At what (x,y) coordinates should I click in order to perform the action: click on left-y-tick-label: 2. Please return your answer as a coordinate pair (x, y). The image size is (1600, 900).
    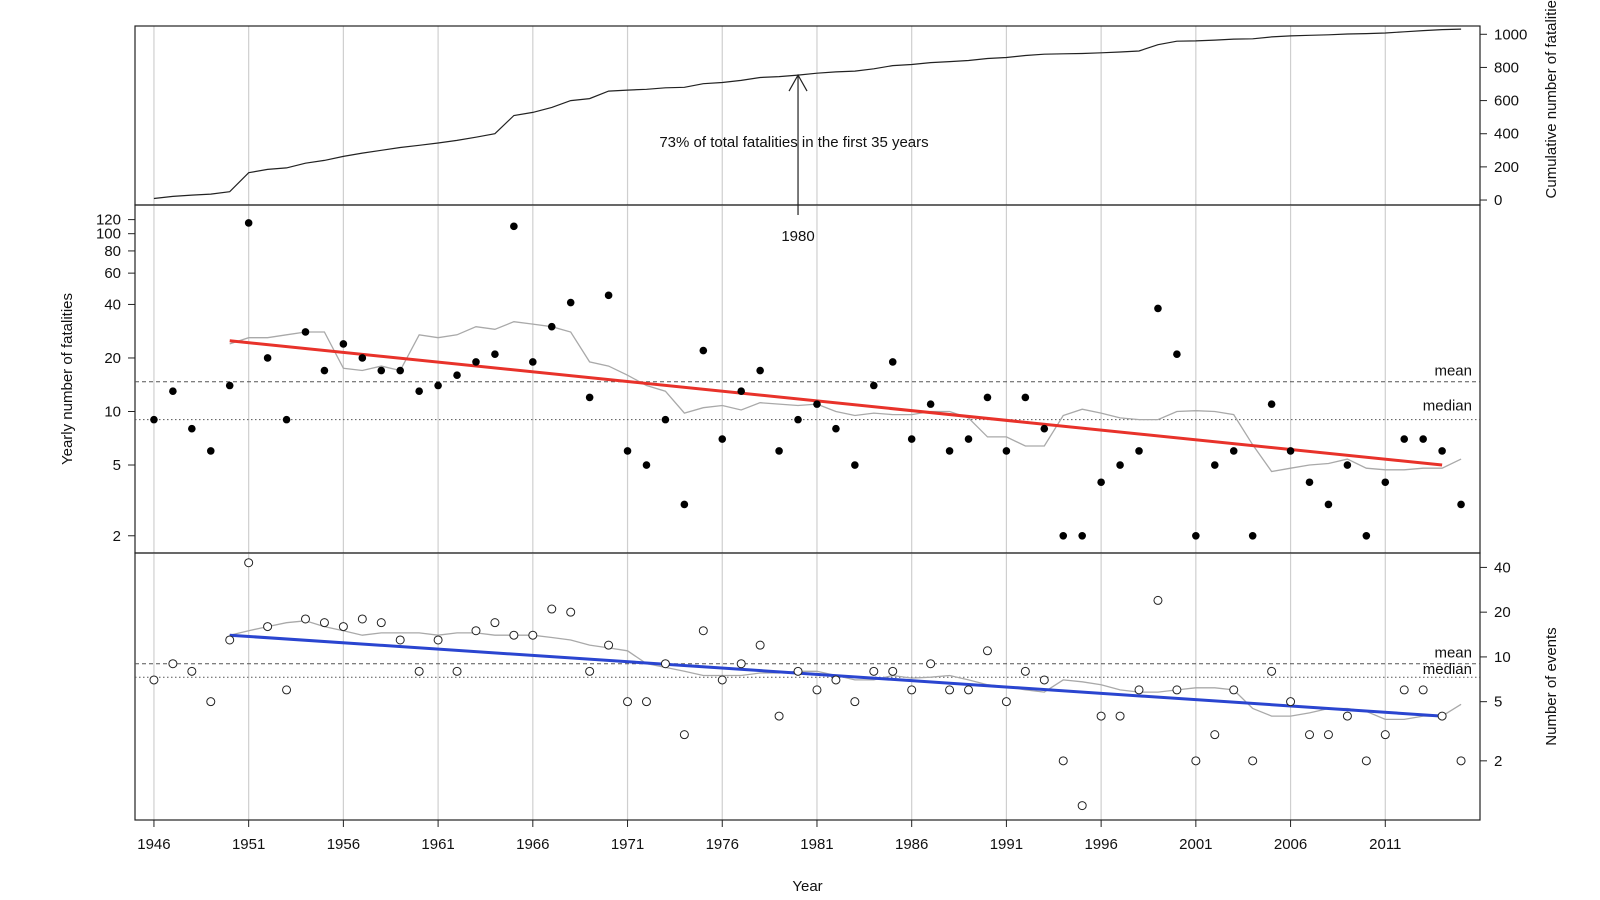
    Looking at the image, I should click on (117, 536).